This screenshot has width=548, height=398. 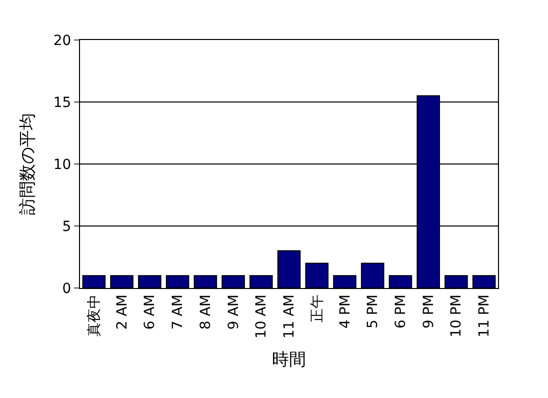 What do you see at coordinates (428, 311) in the screenshot?
I see `x-tick-label: 9 PM` at bounding box center [428, 311].